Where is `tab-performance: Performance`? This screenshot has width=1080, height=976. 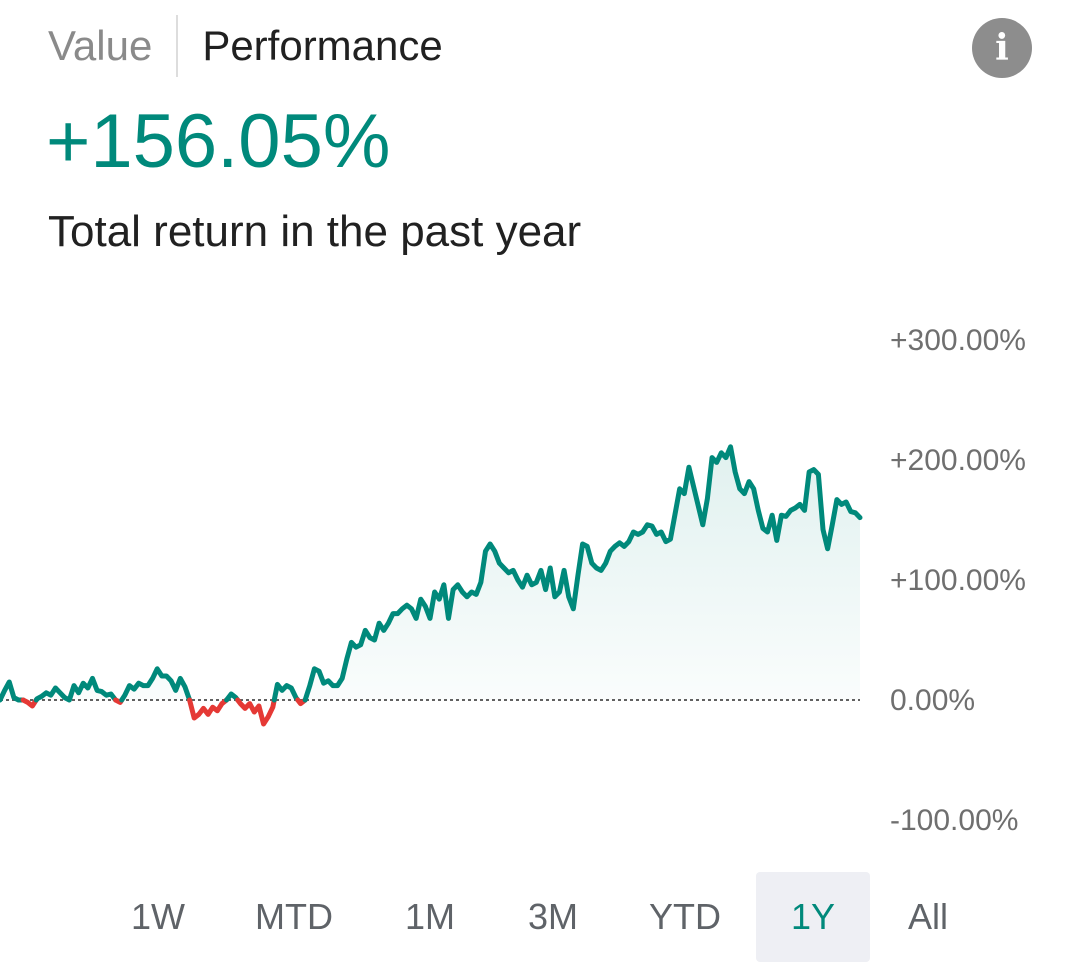
tab-performance: Performance is located at coordinates (322, 45).